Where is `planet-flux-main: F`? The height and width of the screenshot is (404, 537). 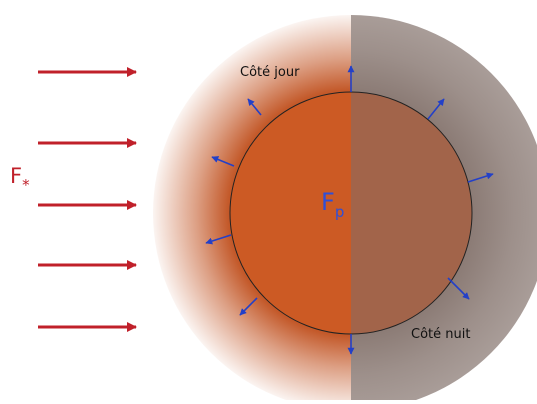
planet-flux-main: F is located at coordinates (328, 202).